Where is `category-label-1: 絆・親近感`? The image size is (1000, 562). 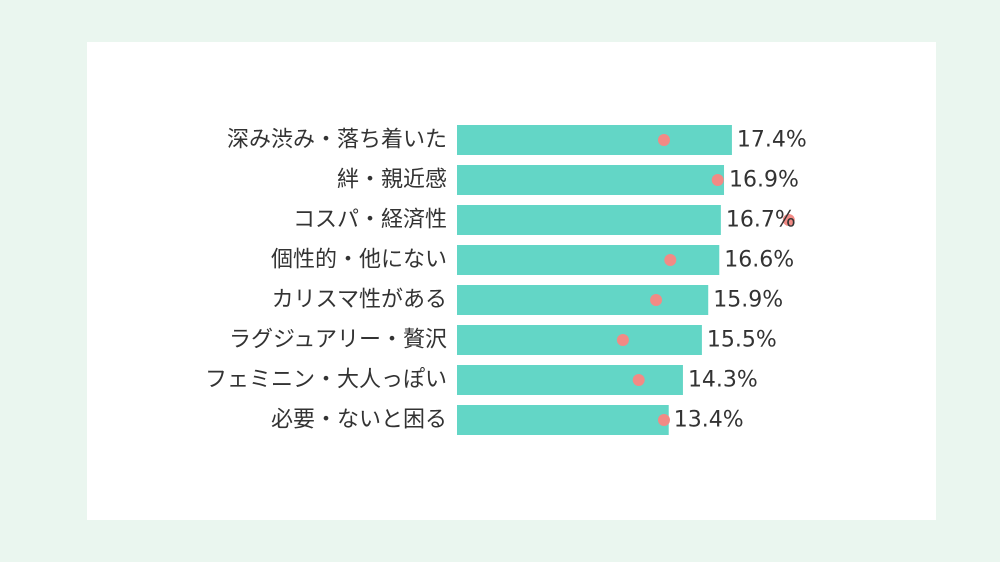
category-label-1: 絆・親近感 is located at coordinates (392, 180).